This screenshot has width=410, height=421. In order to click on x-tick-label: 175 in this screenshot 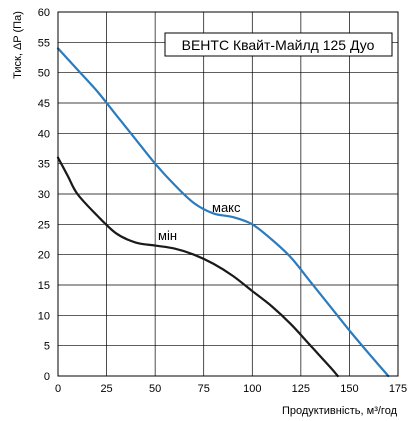, I will do `click(398, 389)`.